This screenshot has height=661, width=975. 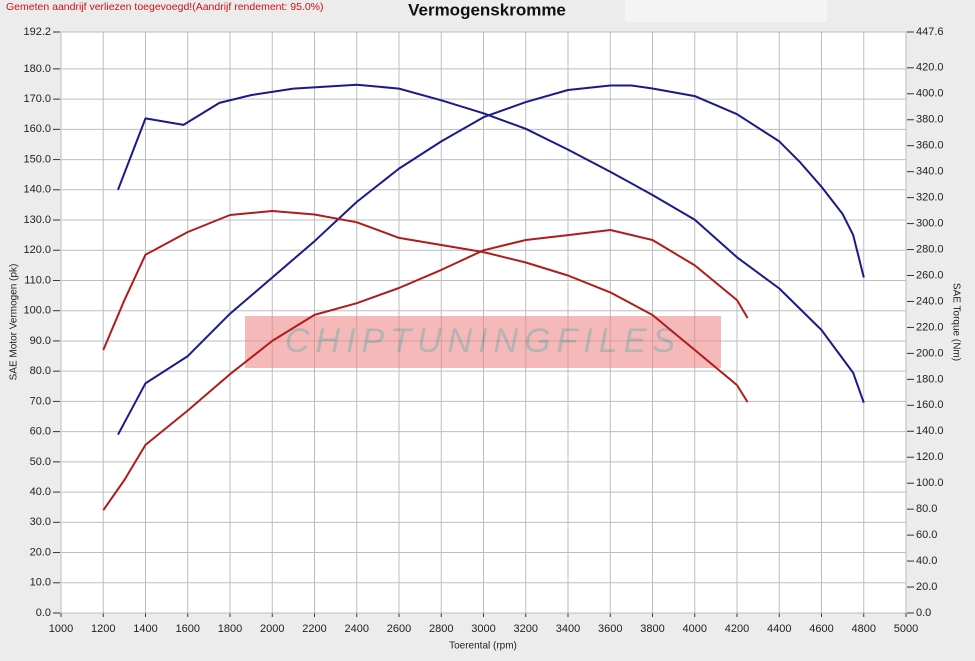 What do you see at coordinates (737, 629) in the screenshot?
I see `x-tick-label: 4200` at bounding box center [737, 629].